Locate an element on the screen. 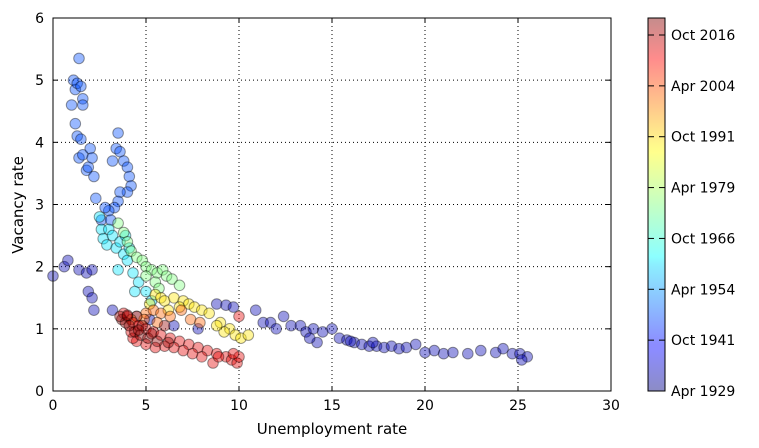 The width and height of the screenshot is (759, 448). x-tick-label: 30 is located at coordinates (611, 406).